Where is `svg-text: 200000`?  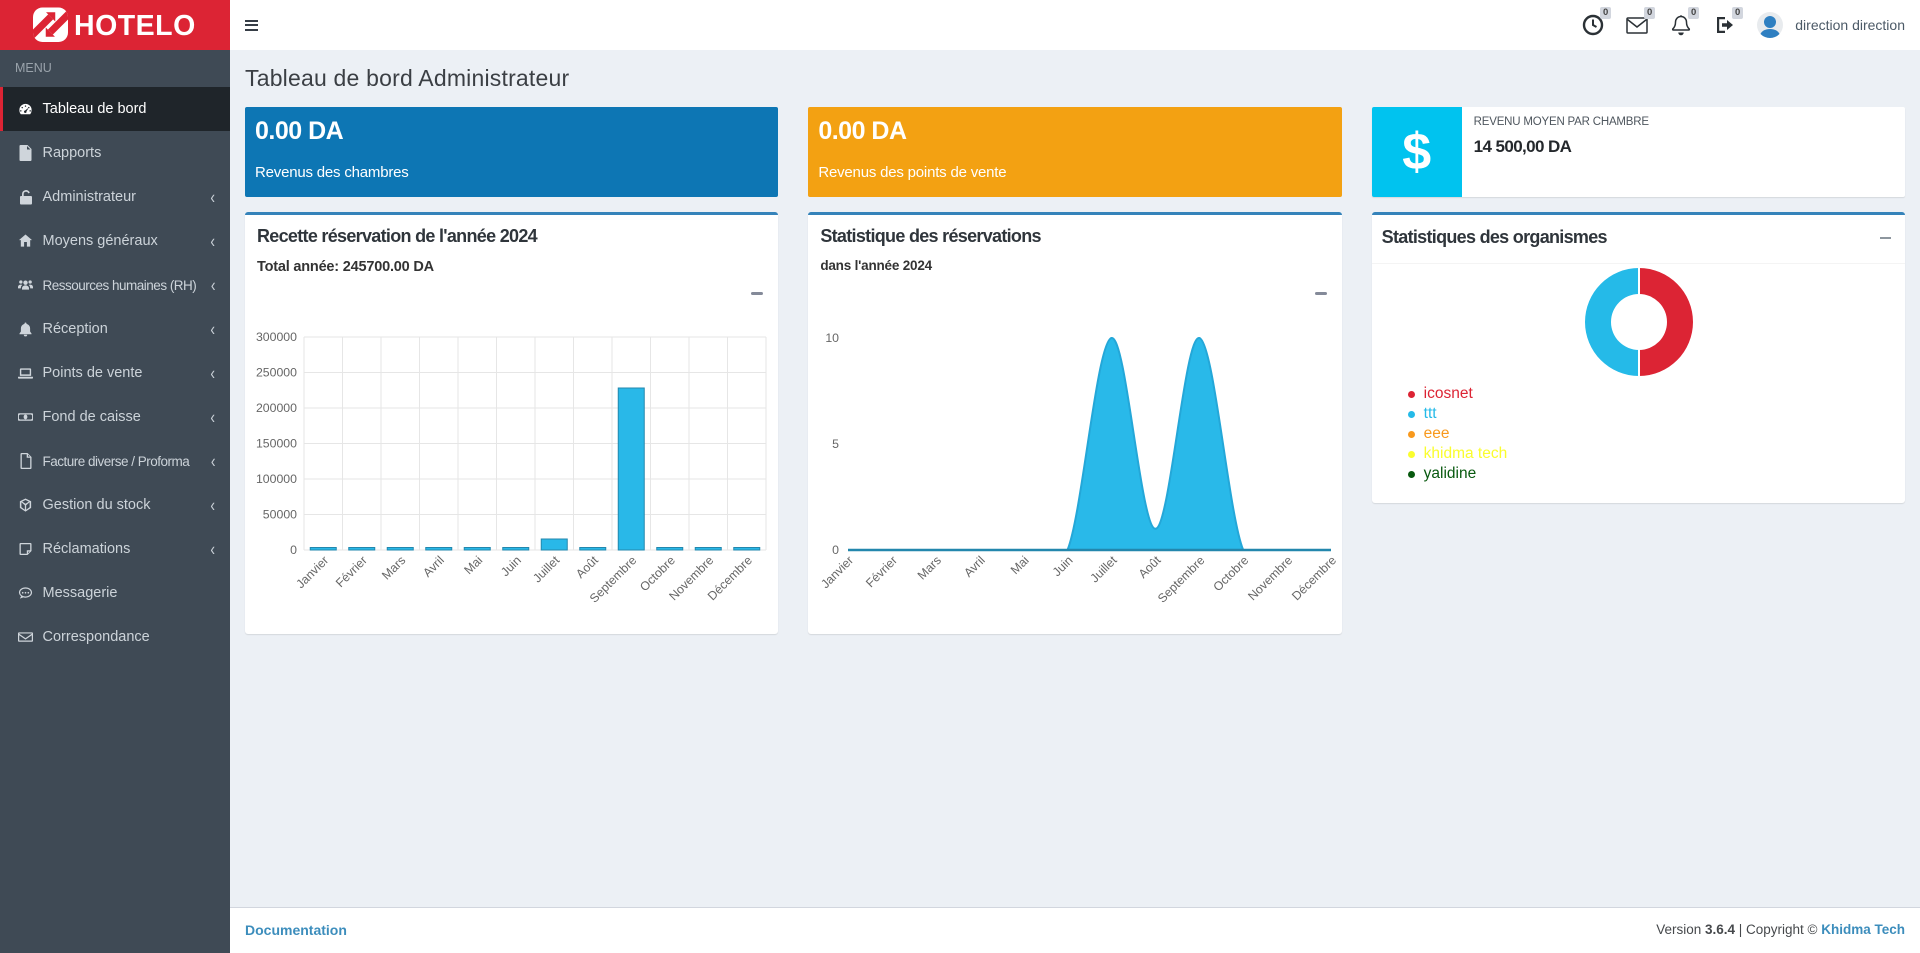
svg-text: 200000 is located at coordinates (276, 408).